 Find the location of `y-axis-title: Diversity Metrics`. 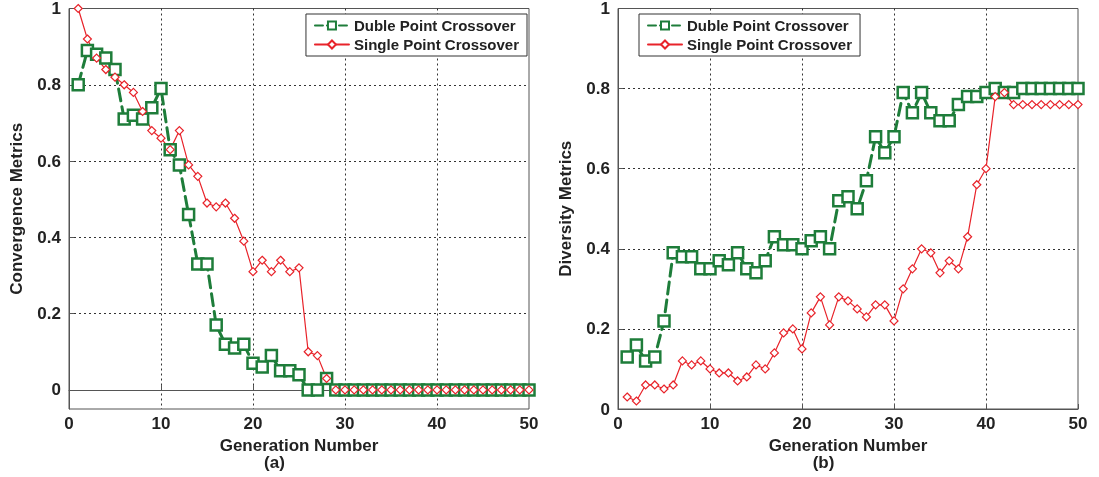

y-axis-title: Diversity Metrics is located at coordinates (565, 208).